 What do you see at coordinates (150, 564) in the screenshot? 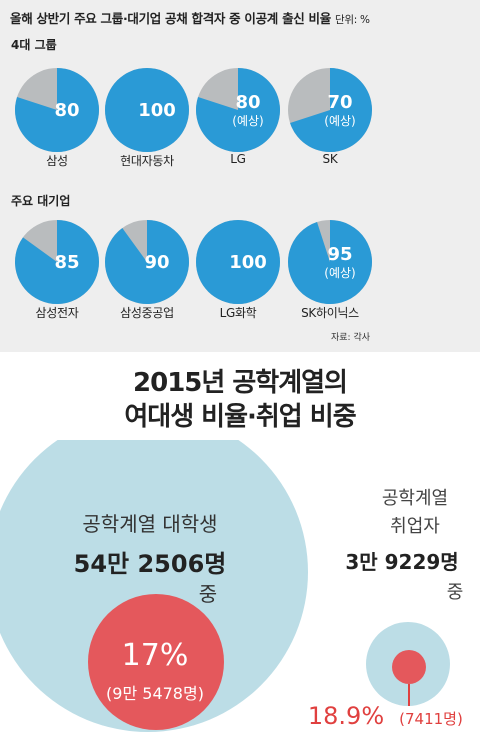
I see `student-total: 54만 2506명` at bounding box center [150, 564].